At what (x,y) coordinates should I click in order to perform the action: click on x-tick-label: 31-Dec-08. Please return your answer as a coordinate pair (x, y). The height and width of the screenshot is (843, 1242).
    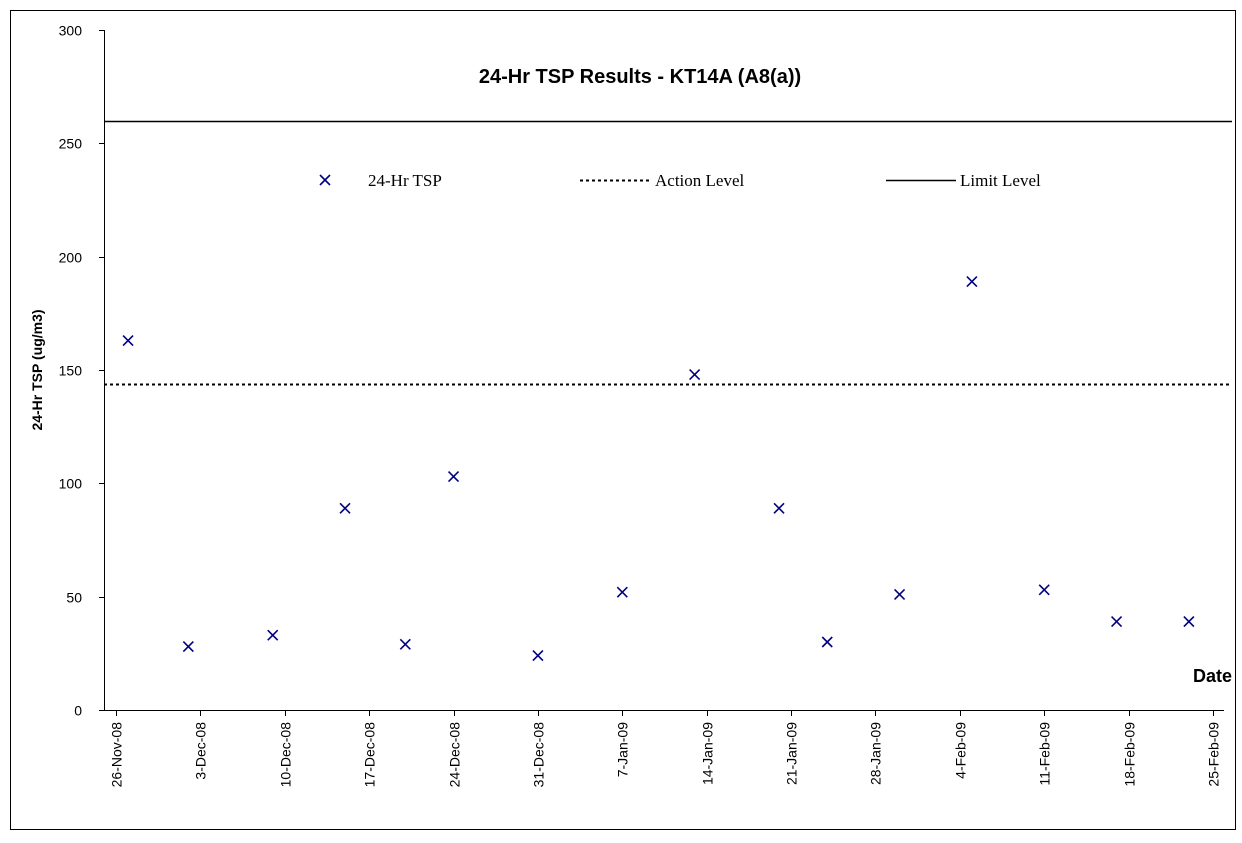
    Looking at the image, I should click on (539, 755).